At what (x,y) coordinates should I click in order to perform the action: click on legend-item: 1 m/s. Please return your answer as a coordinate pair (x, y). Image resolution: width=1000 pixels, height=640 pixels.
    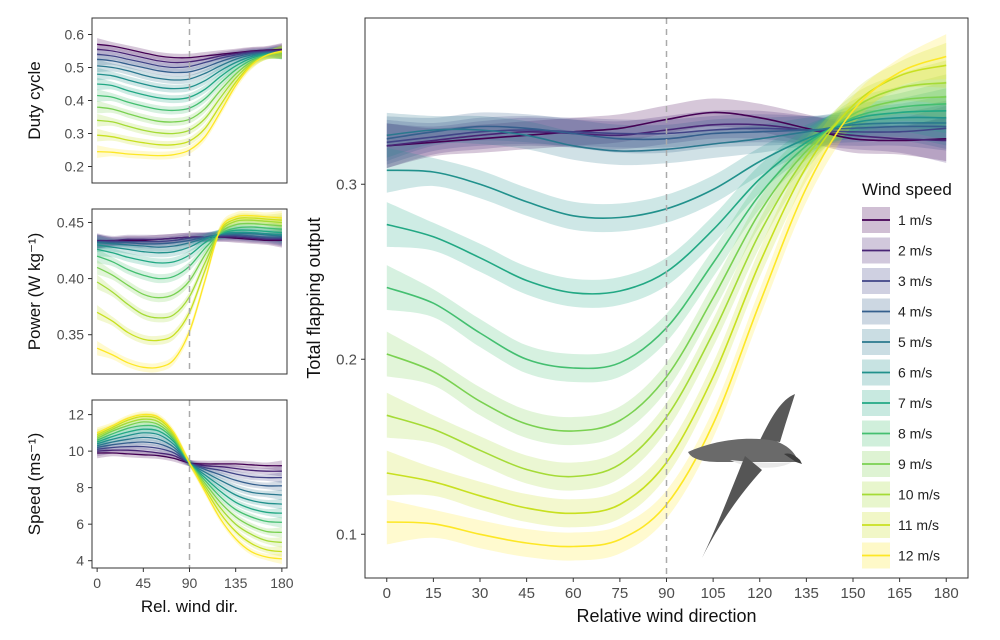
    Looking at the image, I should click on (897, 220).